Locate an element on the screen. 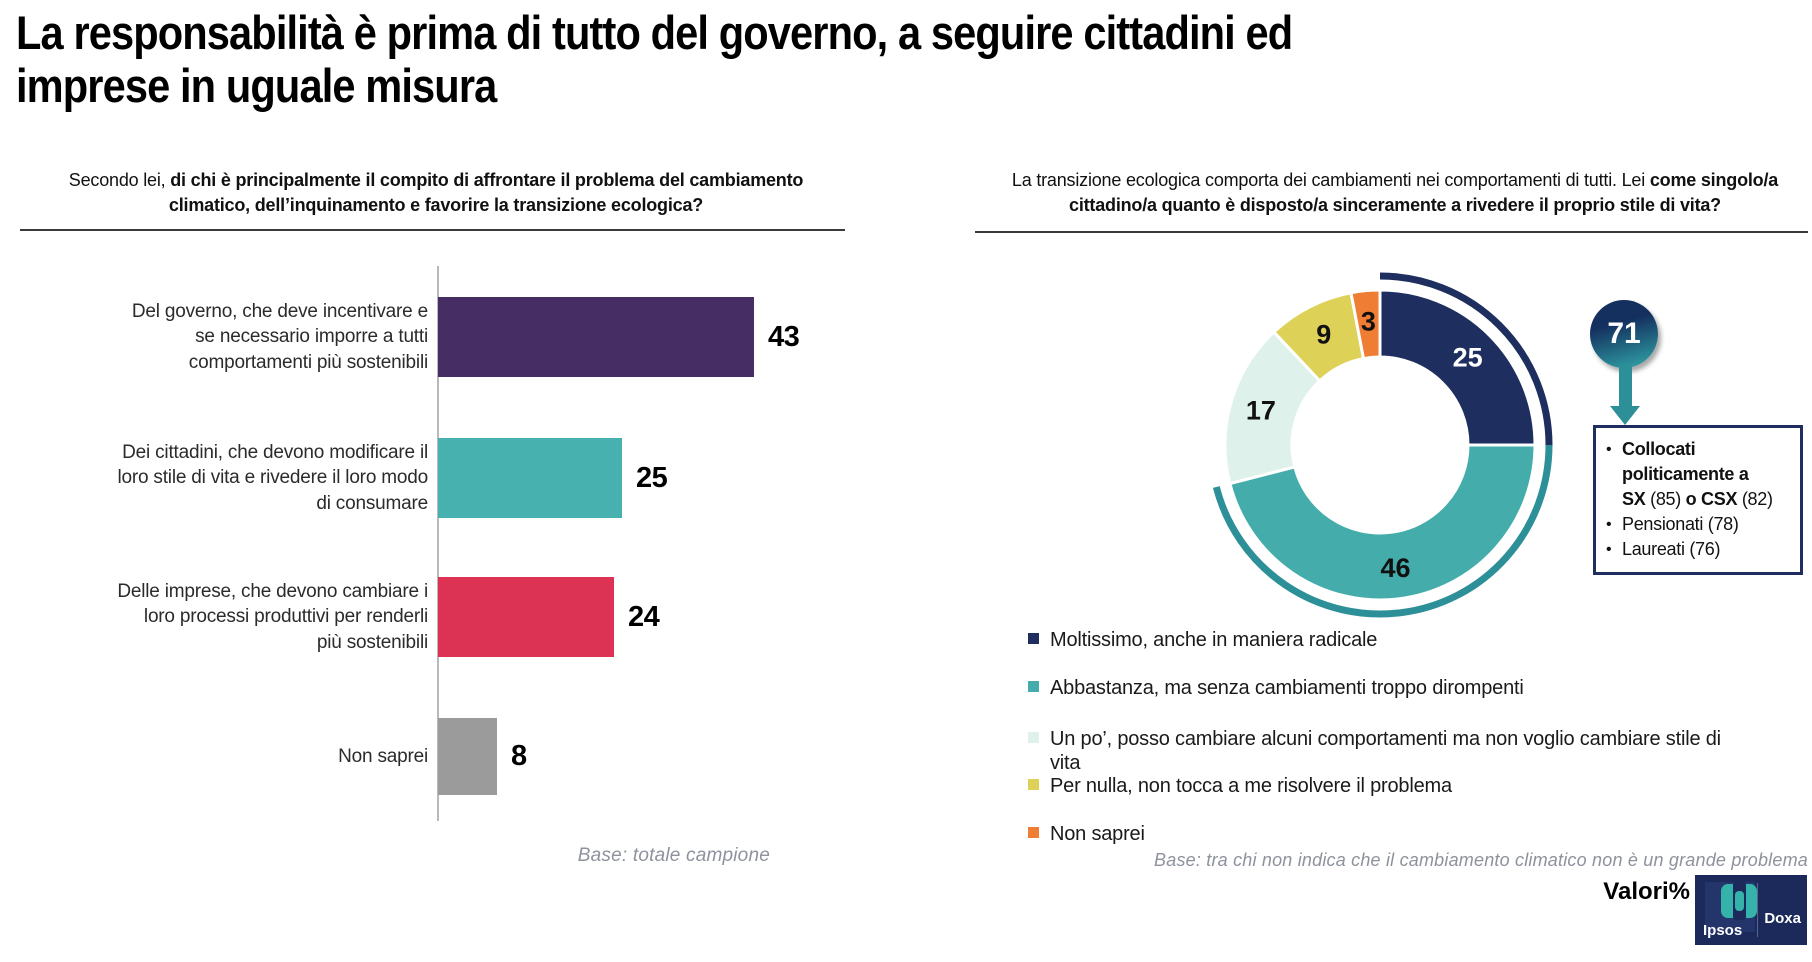 The width and height of the screenshot is (1812, 962). doxa-label: Doxa is located at coordinates (1782, 918).